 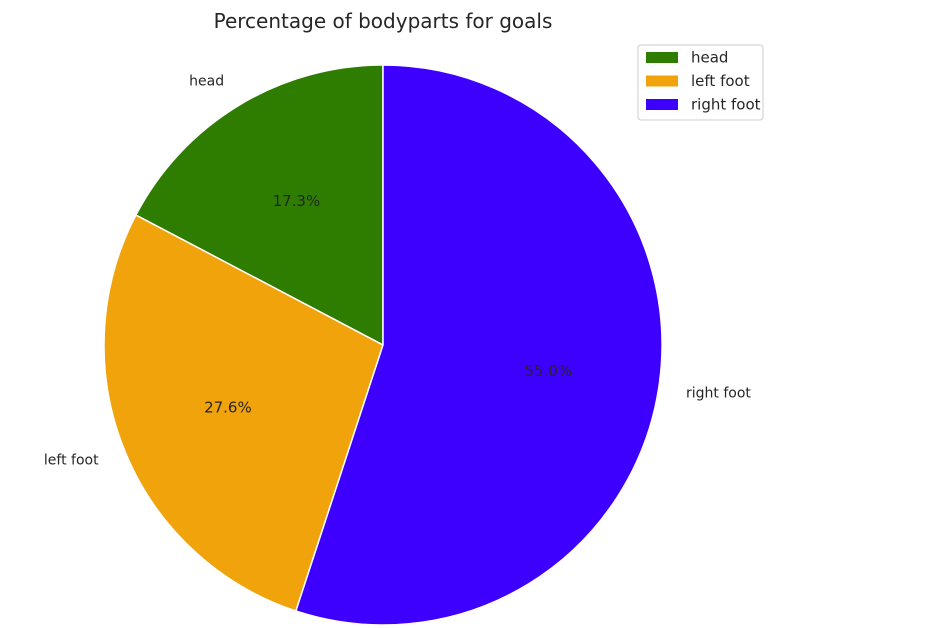 I want to click on legend-swatch-right-foot, so click(x=662, y=104).